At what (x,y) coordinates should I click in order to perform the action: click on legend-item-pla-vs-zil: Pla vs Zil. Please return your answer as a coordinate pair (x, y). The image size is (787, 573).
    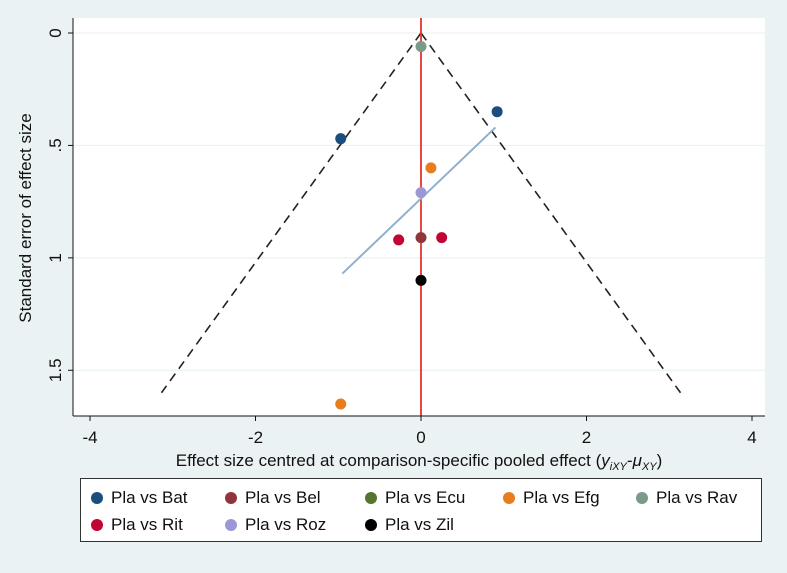
    Looking at the image, I should click on (409, 525).